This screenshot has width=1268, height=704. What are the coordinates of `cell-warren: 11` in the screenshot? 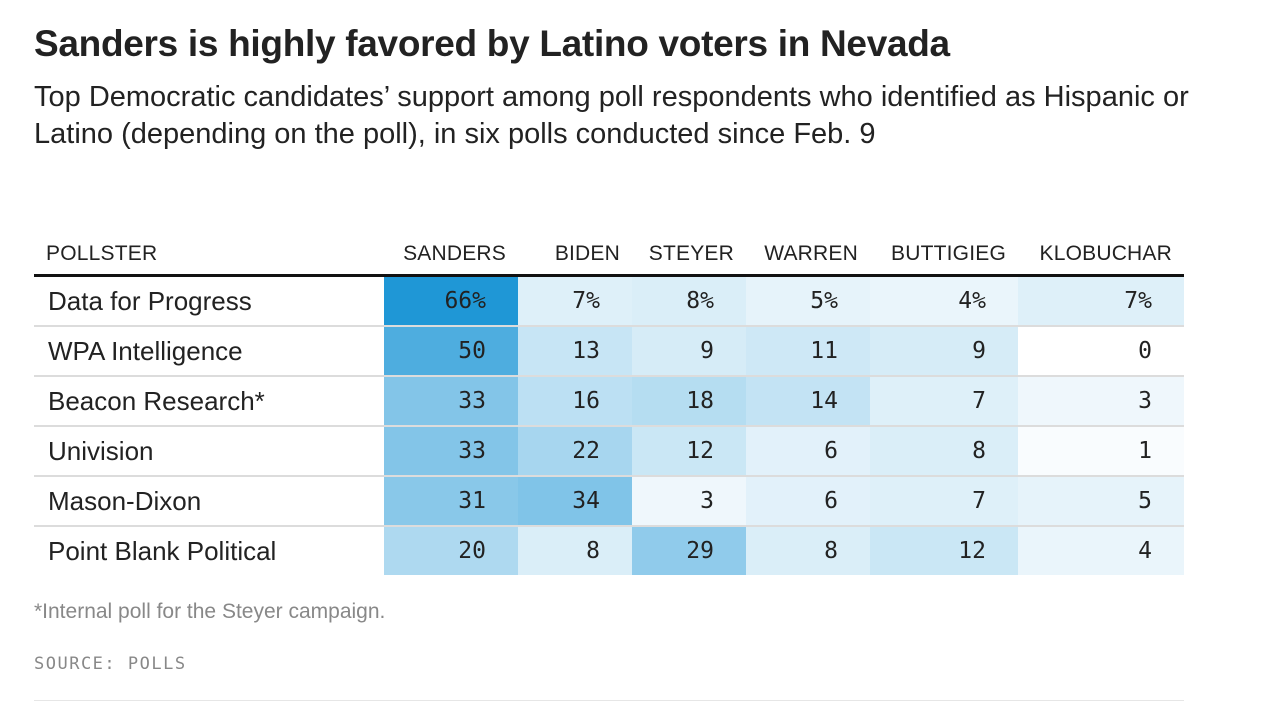 It's located at (808, 351).